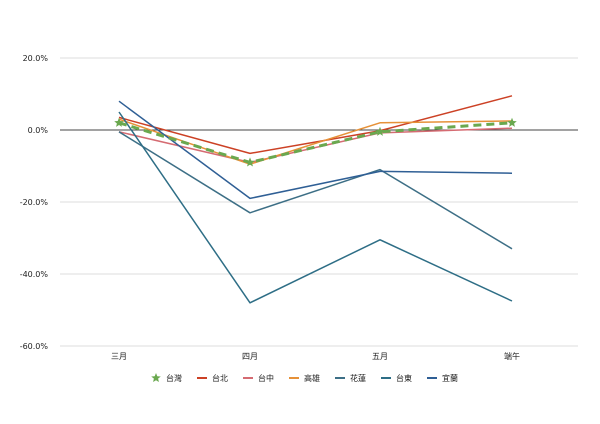 Image resolution: width=600 pixels, height=424 pixels. I want to click on y-tick-label: 20.0%, so click(36, 58).